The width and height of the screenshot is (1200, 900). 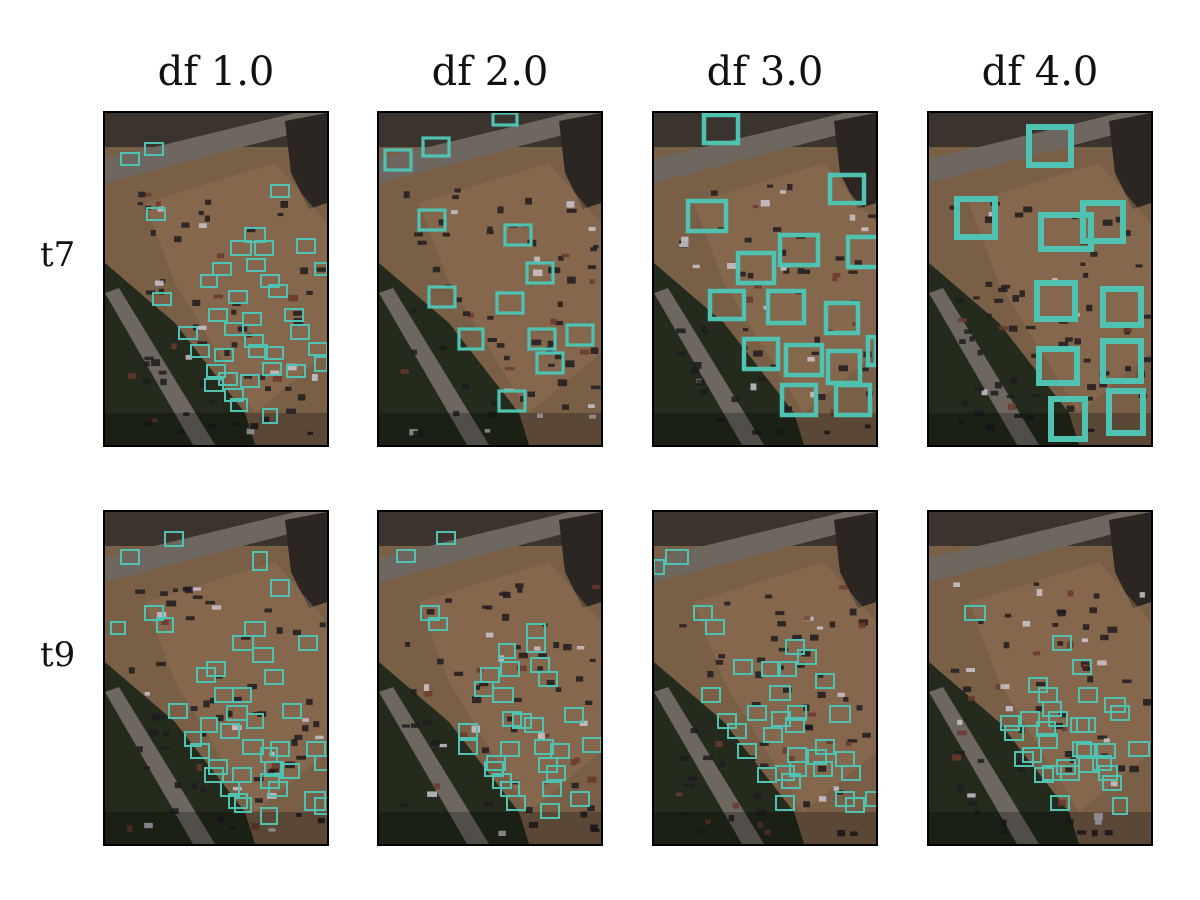 I want to click on upper-road, so click(x=1040, y=148).